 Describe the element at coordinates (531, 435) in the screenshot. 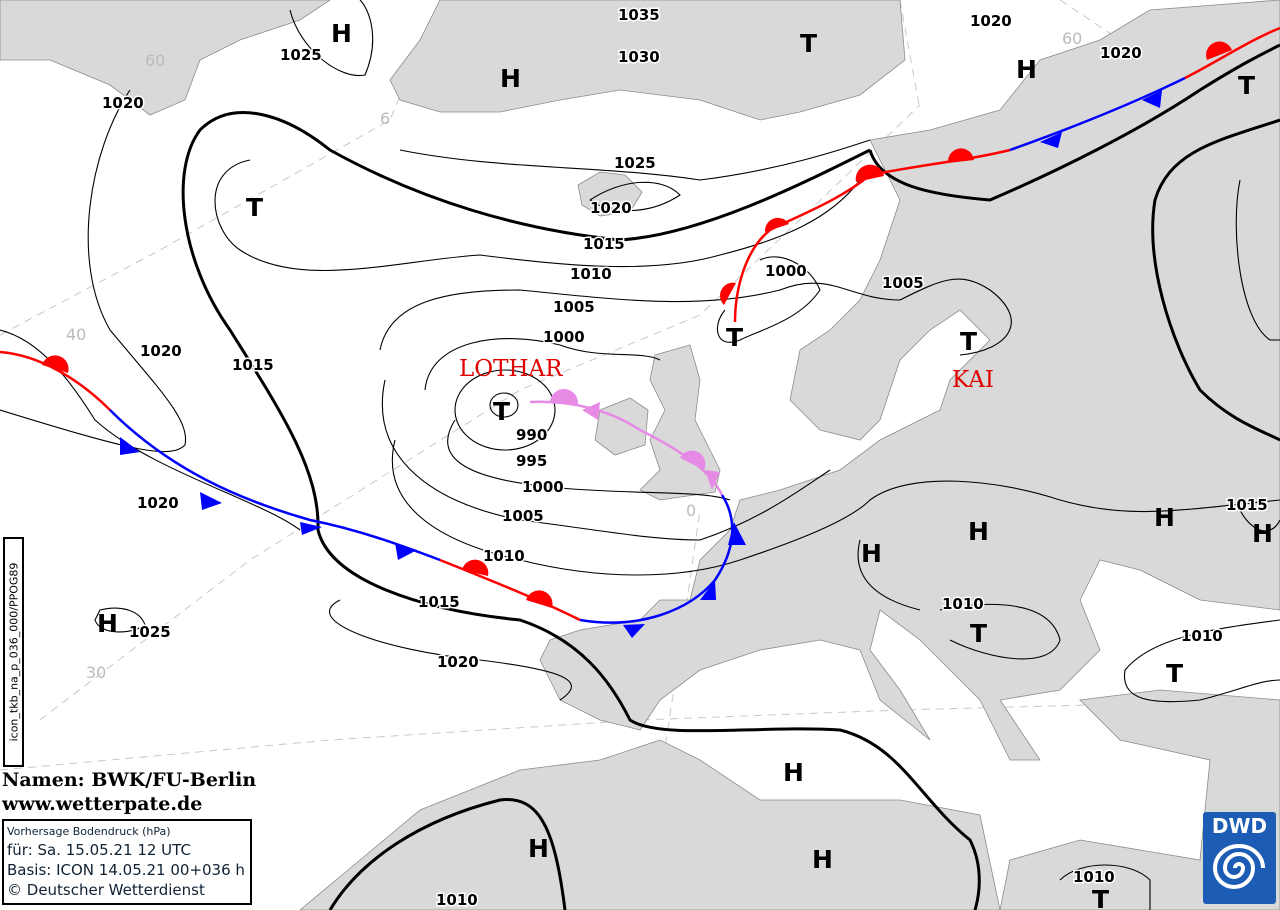

I see `isobar-label: 990` at that location.